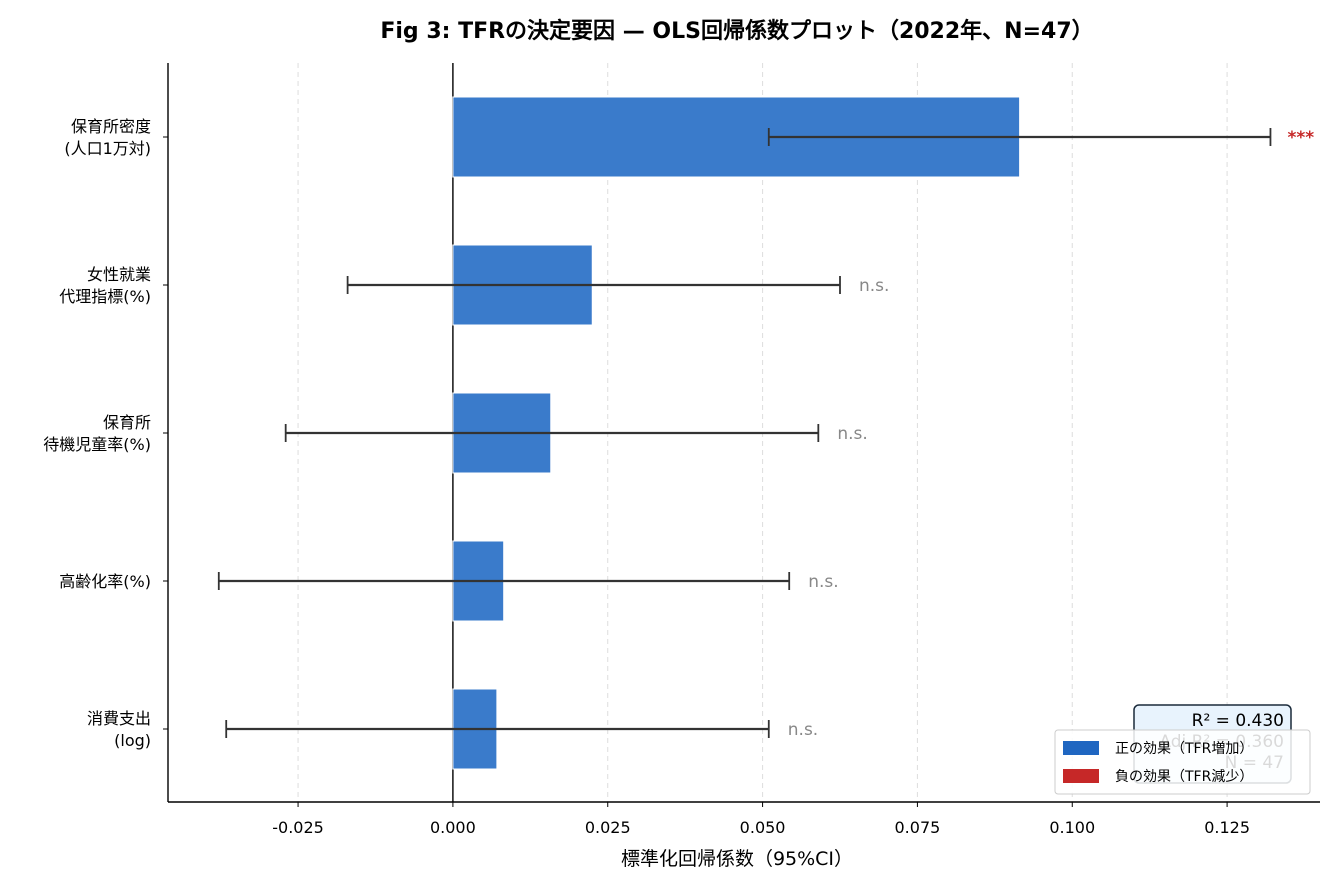  Describe the element at coordinates (111, 126) in the screenshot. I see `y-tick-label: 保育所密度` at that location.